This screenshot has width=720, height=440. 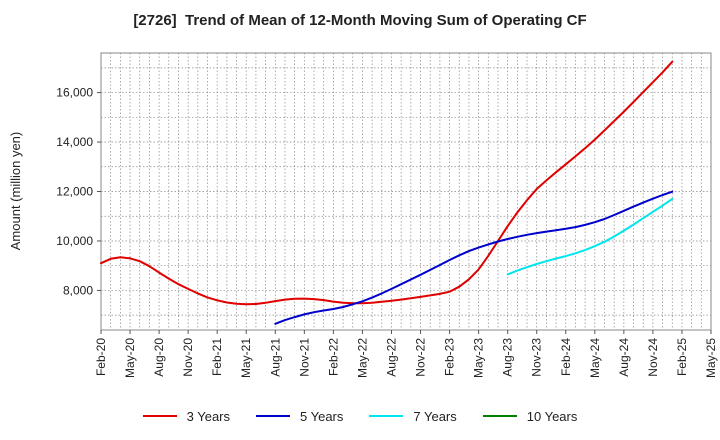 I want to click on x-tick-label: Nov-22, so click(x=421, y=357).